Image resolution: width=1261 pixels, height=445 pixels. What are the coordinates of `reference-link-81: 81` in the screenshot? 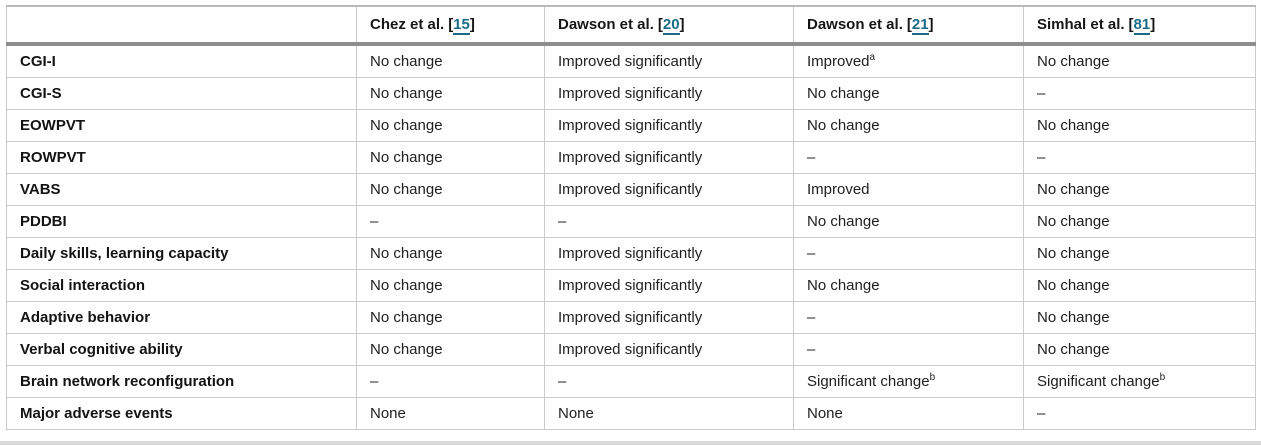 It's located at (1142, 25).